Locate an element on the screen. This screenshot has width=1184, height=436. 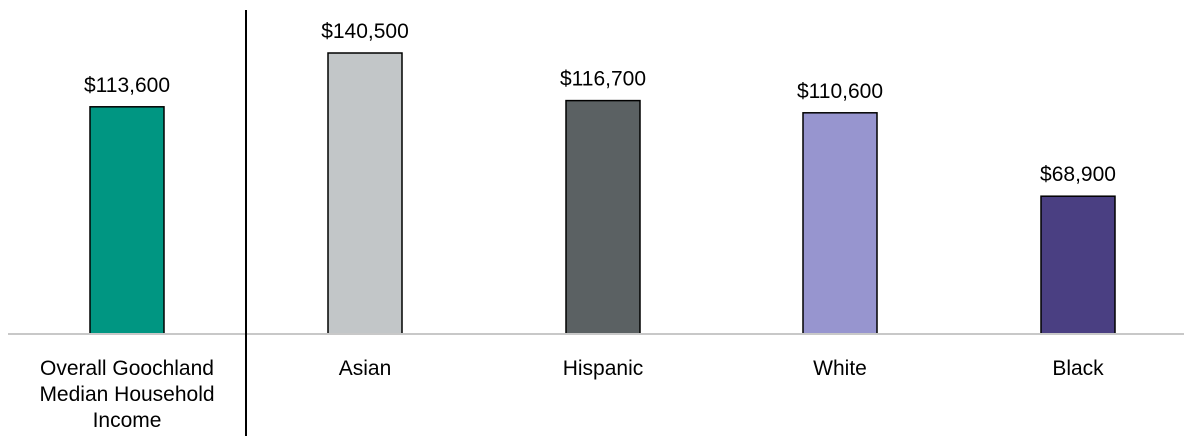
category-label-0-line-1: Median Household is located at coordinates (126, 394).